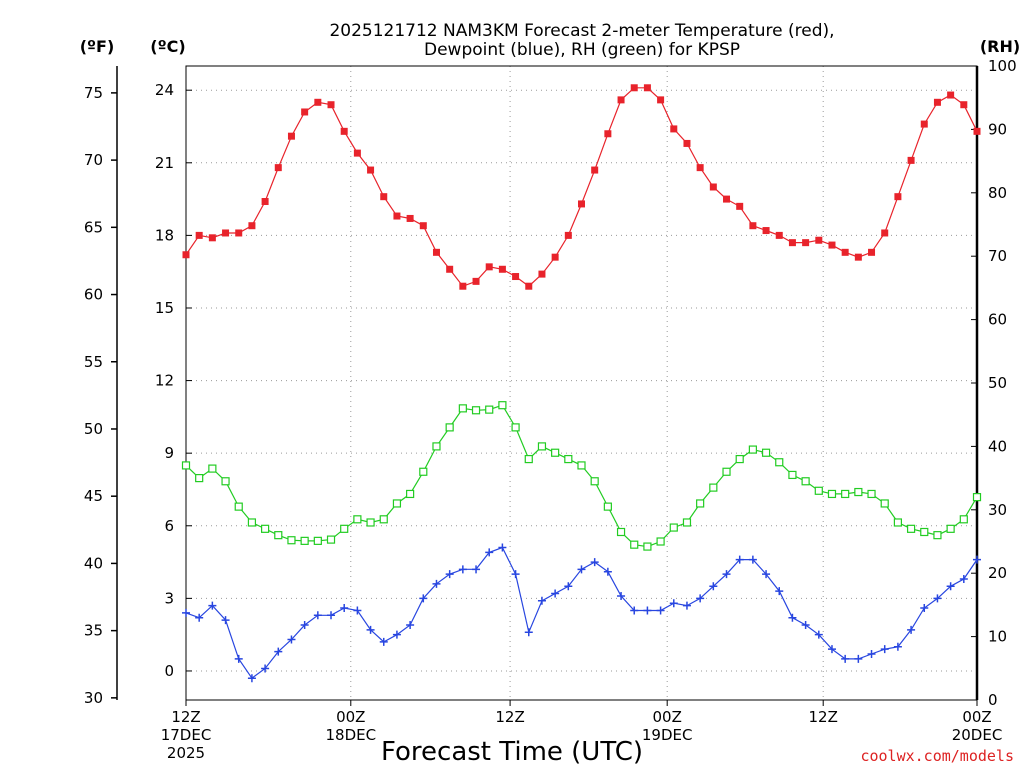 The width and height of the screenshot is (1024, 768). Describe the element at coordinates (997, 383) in the screenshot. I see `rh-tick-label: 50` at that location.